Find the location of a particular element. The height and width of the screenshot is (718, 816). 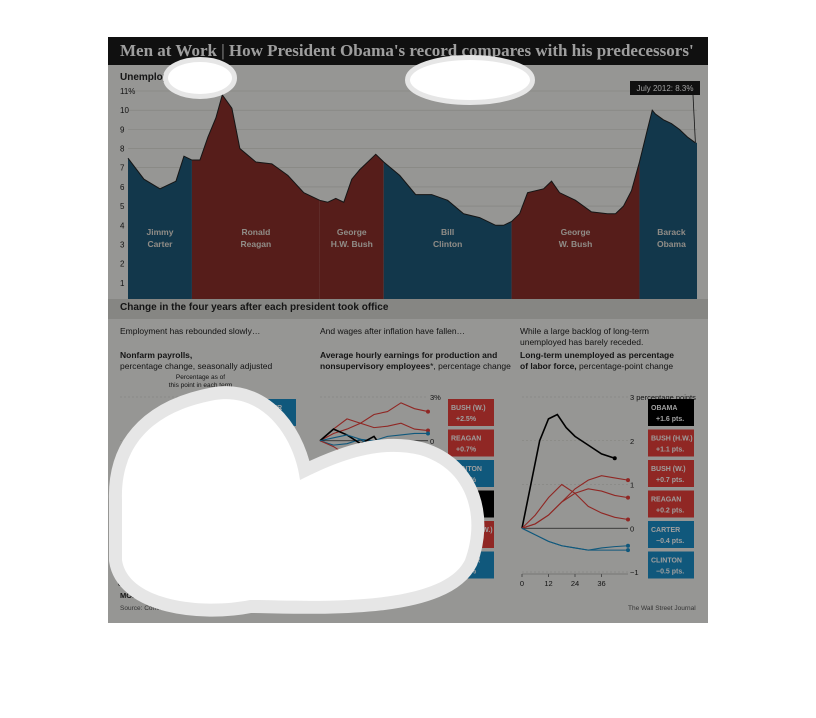

president-label: Bill is located at coordinates (447, 232).